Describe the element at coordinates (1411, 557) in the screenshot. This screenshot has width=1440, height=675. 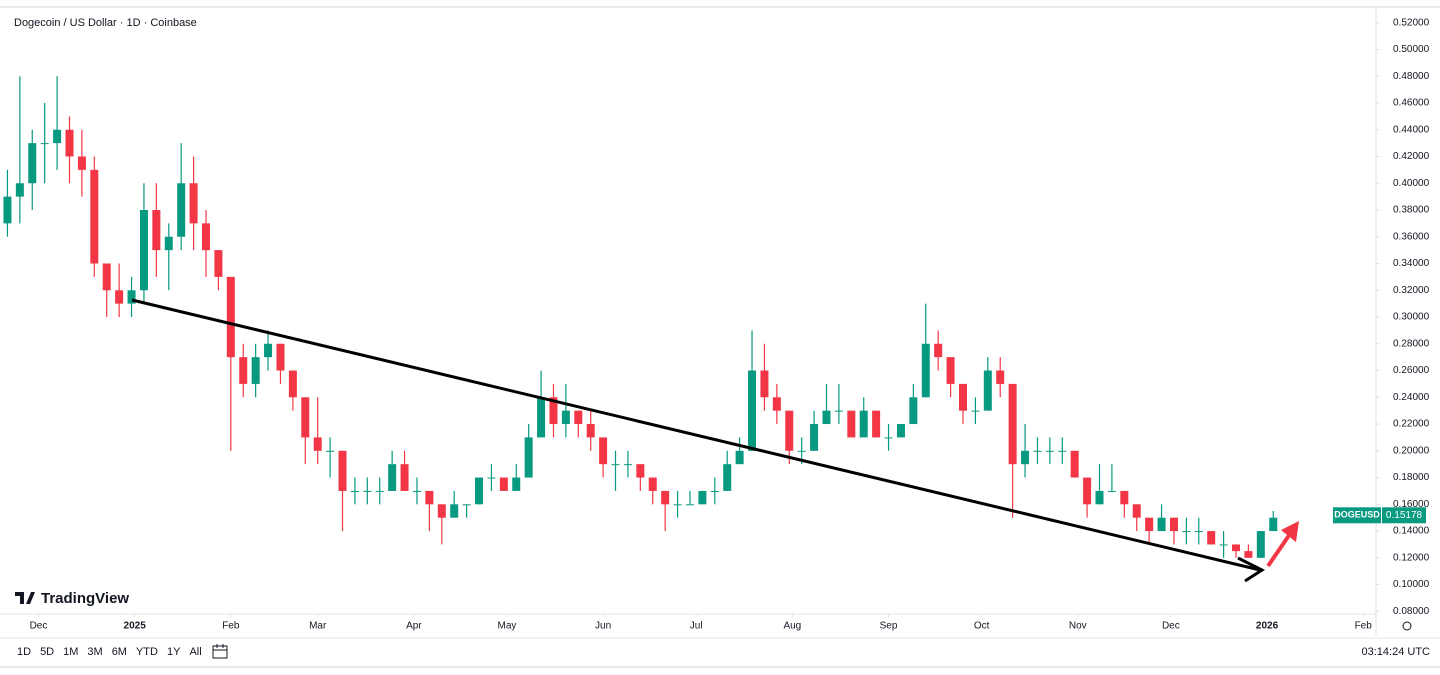
I see `y-tick-label: 0.12000` at that location.